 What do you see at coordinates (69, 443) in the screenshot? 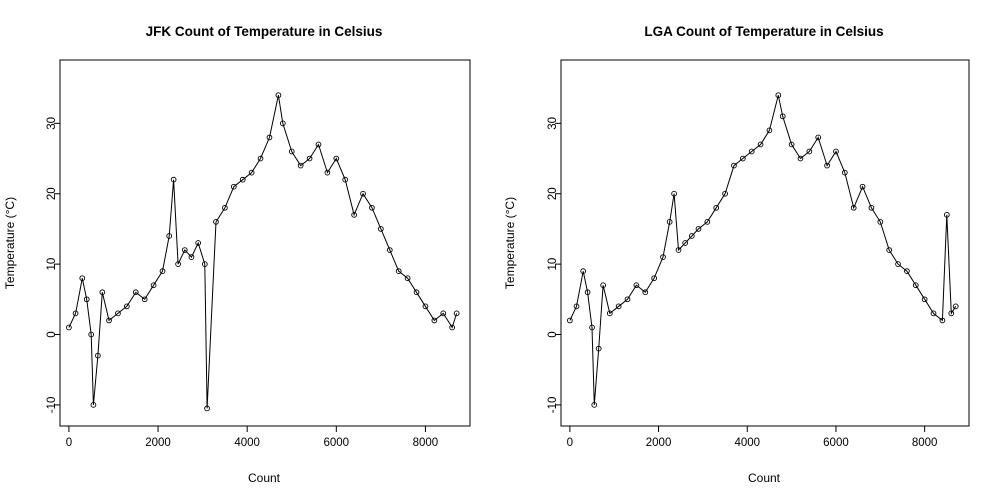
I see `x-tick-label: 0` at bounding box center [69, 443].